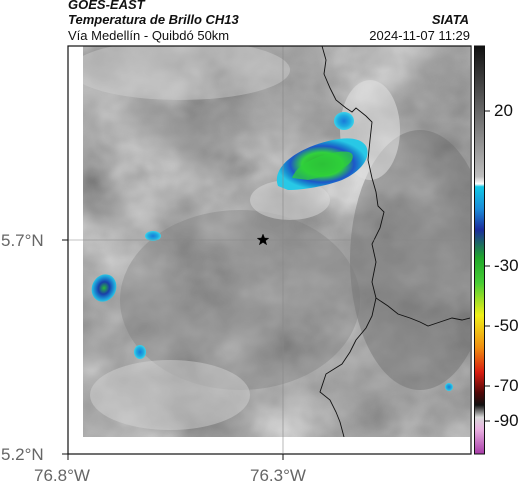 Image resolution: width=526 pixels, height=491 pixels. What do you see at coordinates (278, 475) in the screenshot?
I see `lon-tick-label: 76.3°W` at bounding box center [278, 475].